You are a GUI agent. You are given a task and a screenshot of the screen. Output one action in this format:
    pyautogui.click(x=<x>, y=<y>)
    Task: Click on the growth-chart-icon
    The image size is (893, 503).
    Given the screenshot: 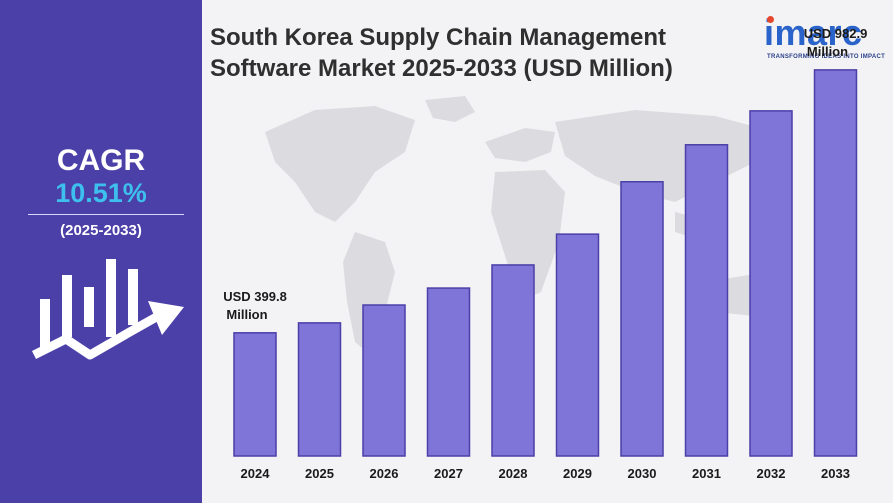 What is the action you would take?
    pyautogui.click(x=107, y=309)
    